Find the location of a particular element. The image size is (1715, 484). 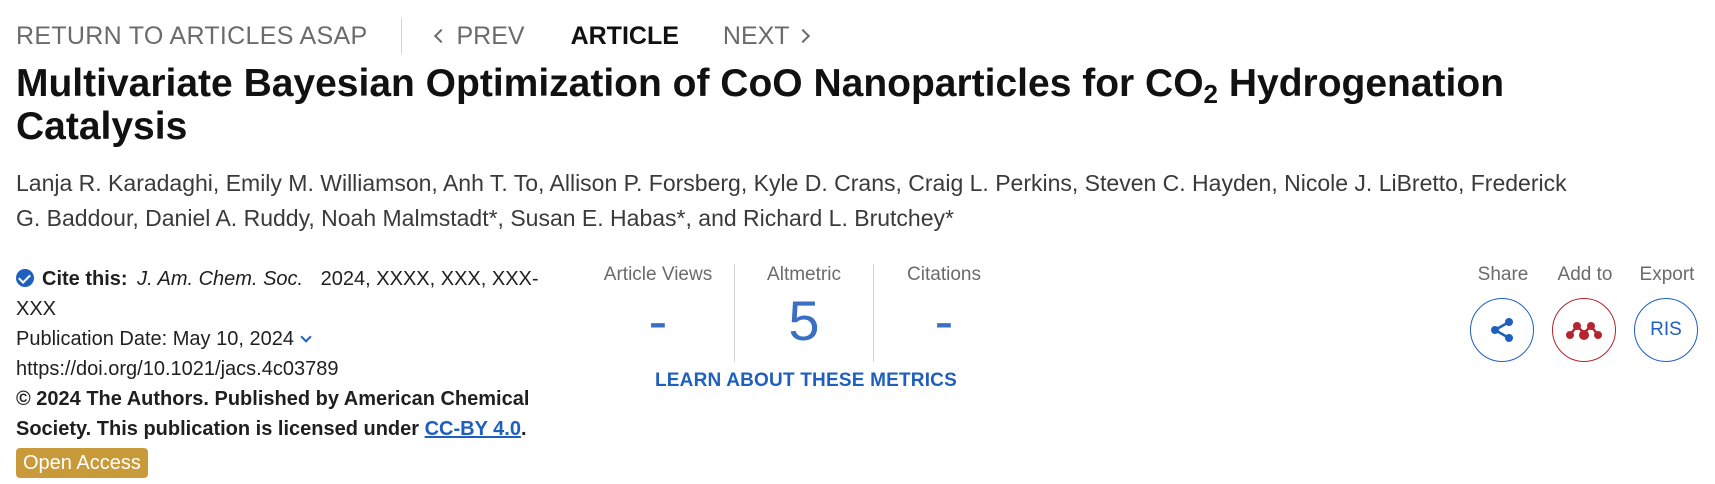

metric-citations: Citations - is located at coordinates (944, 313).